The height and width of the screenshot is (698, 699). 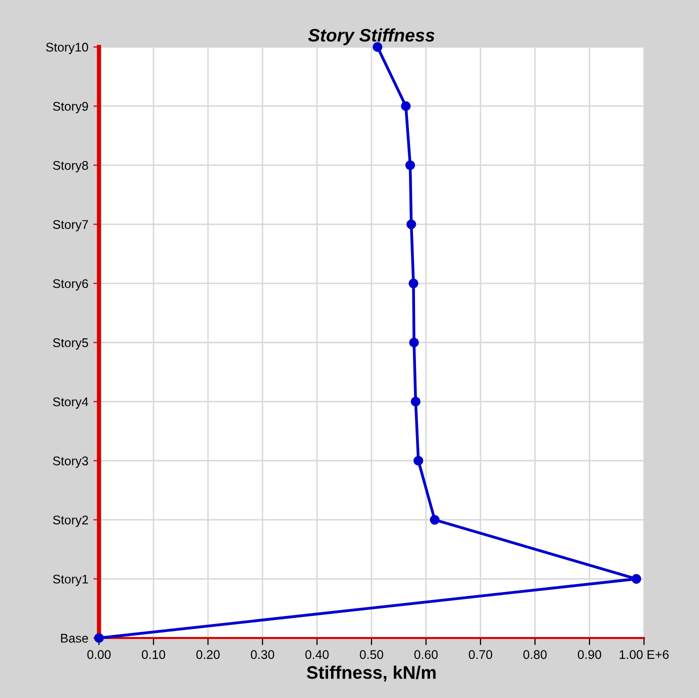 What do you see at coordinates (644, 654) in the screenshot?
I see `x-tick-label: 1.00 E+6` at bounding box center [644, 654].